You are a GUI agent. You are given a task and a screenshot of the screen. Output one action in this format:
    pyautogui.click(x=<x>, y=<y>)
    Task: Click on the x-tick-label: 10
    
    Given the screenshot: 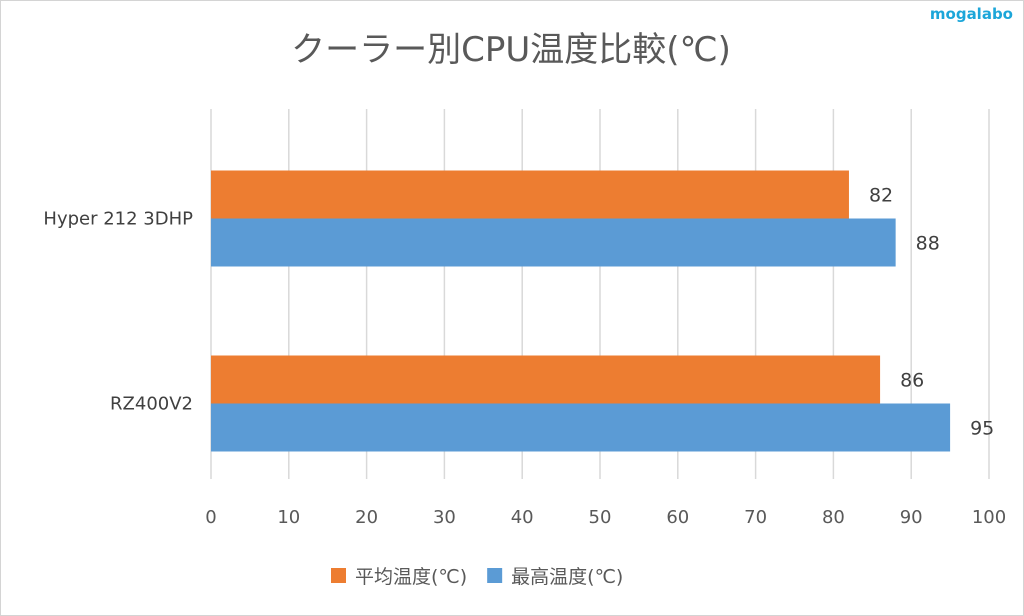 What is the action you would take?
    pyautogui.click(x=288, y=517)
    